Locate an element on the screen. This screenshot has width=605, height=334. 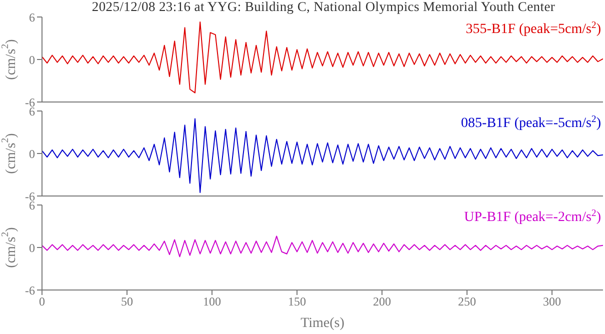
x-tick-label: 100 is located at coordinates (212, 301).